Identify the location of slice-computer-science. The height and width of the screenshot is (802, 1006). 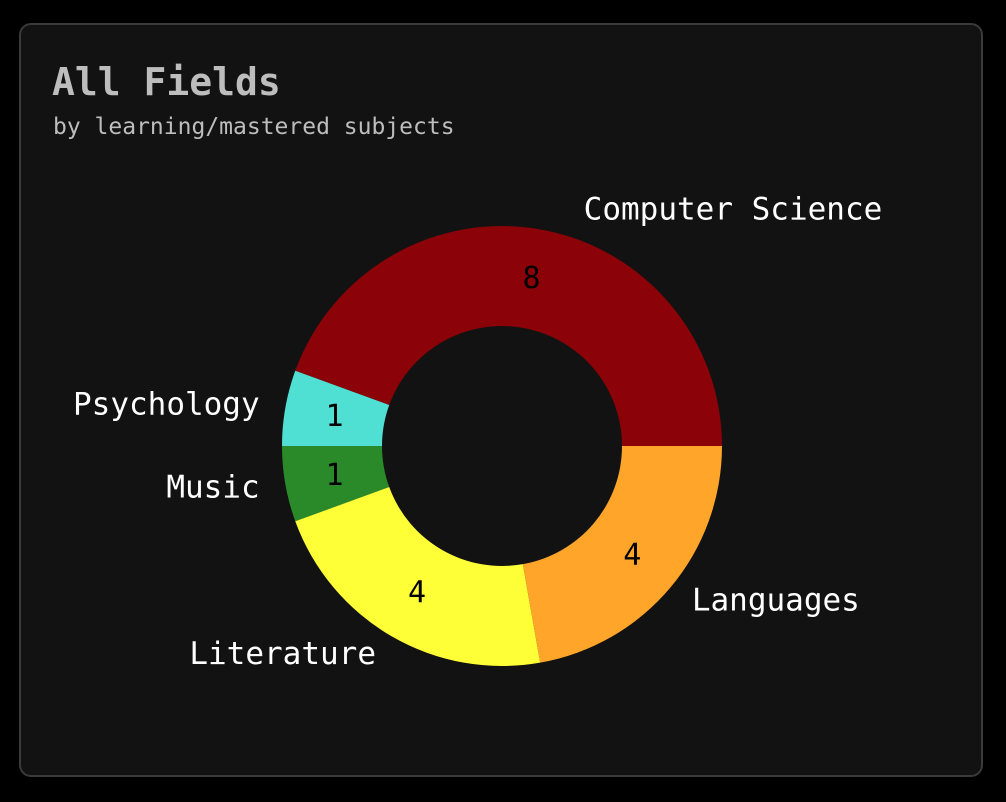
(508, 335).